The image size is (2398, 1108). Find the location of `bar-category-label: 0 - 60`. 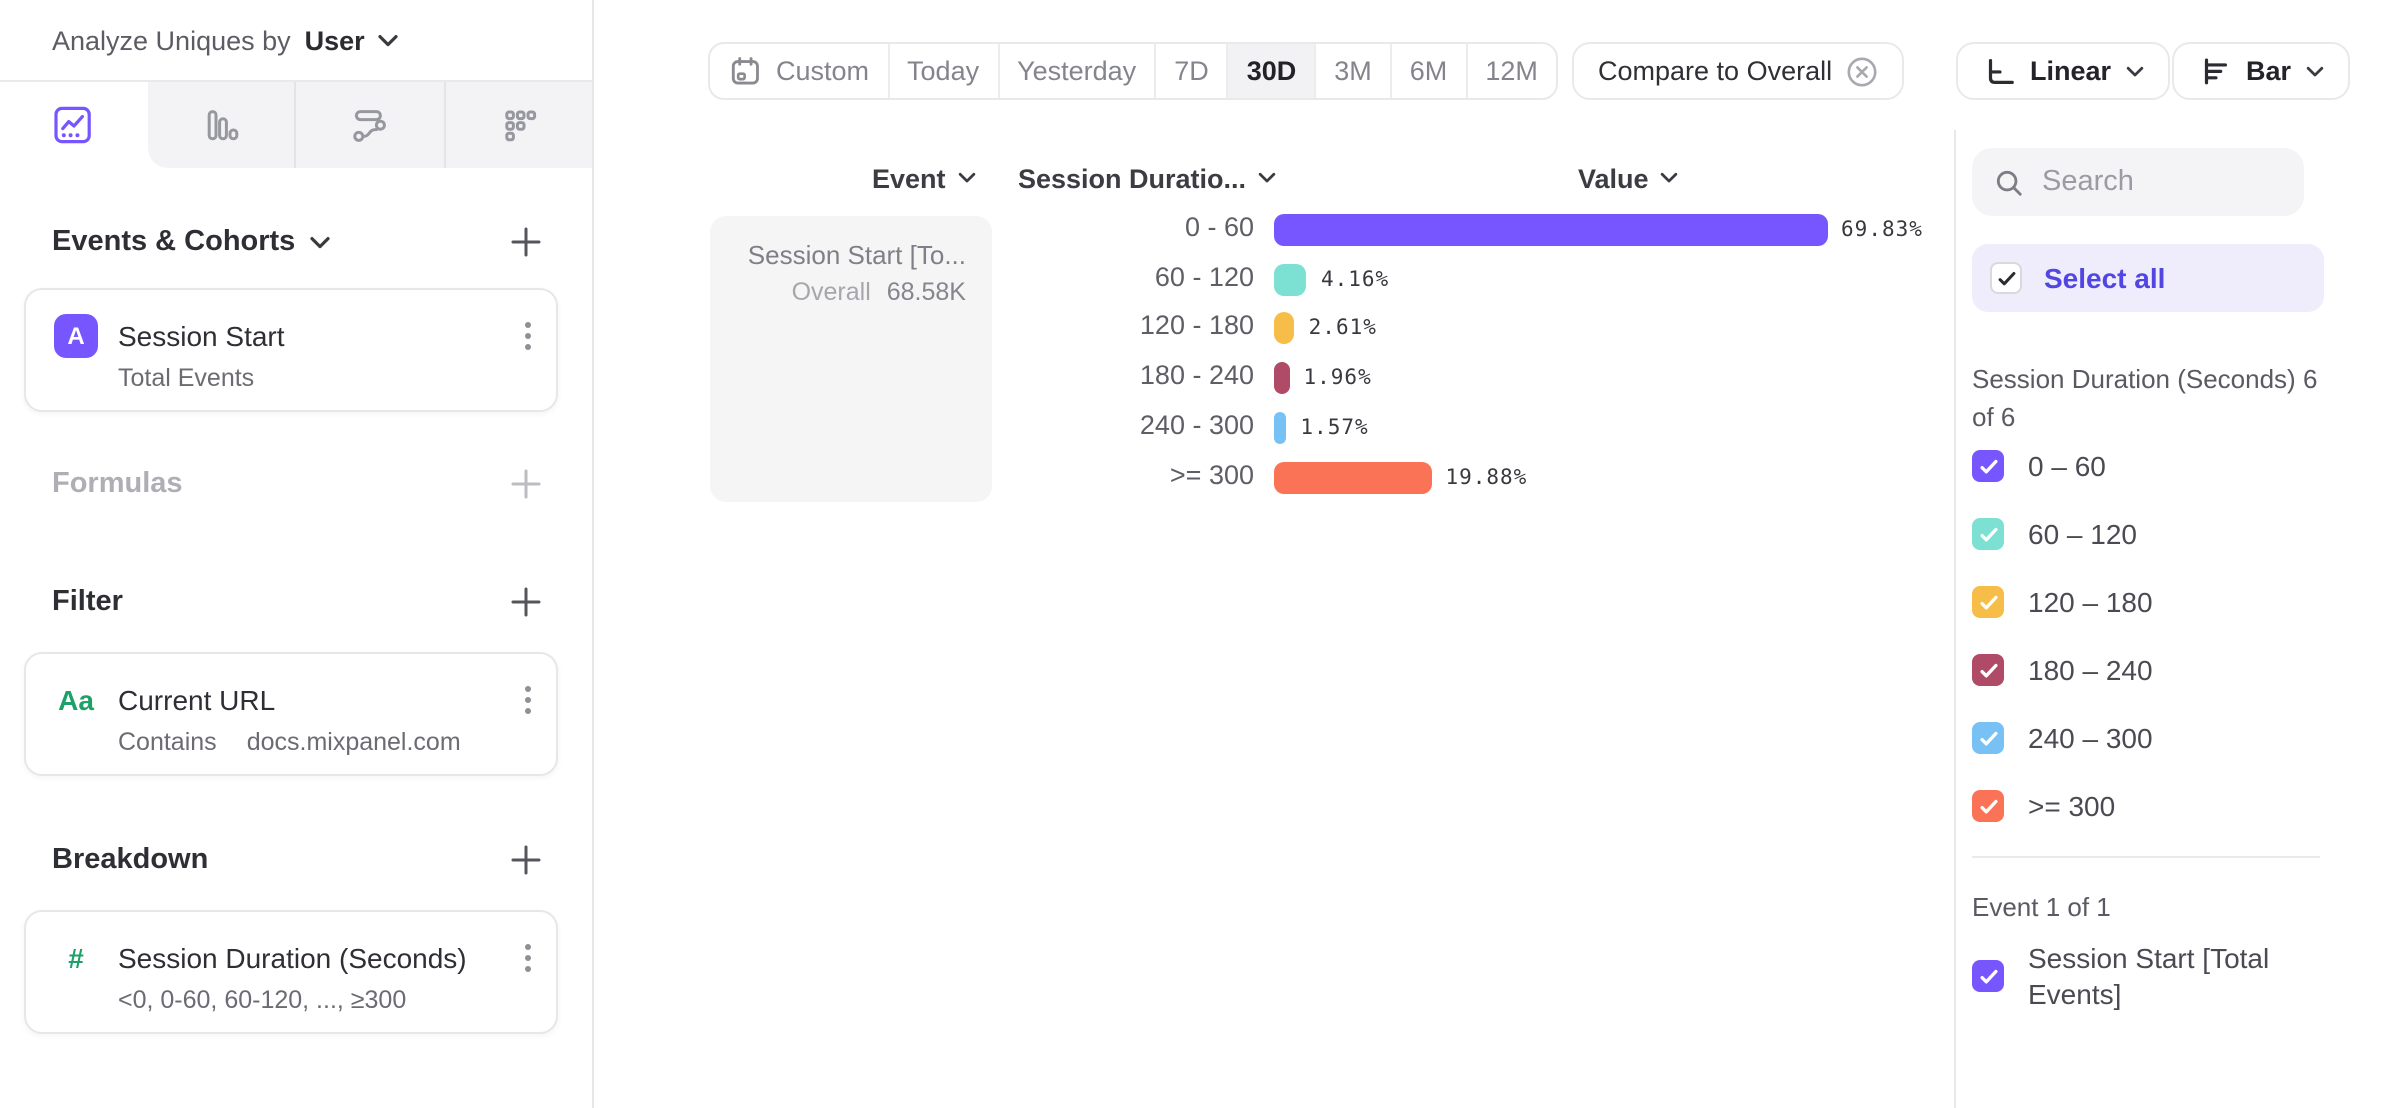

bar-category-label: 0 - 60 is located at coordinates (1219, 227).